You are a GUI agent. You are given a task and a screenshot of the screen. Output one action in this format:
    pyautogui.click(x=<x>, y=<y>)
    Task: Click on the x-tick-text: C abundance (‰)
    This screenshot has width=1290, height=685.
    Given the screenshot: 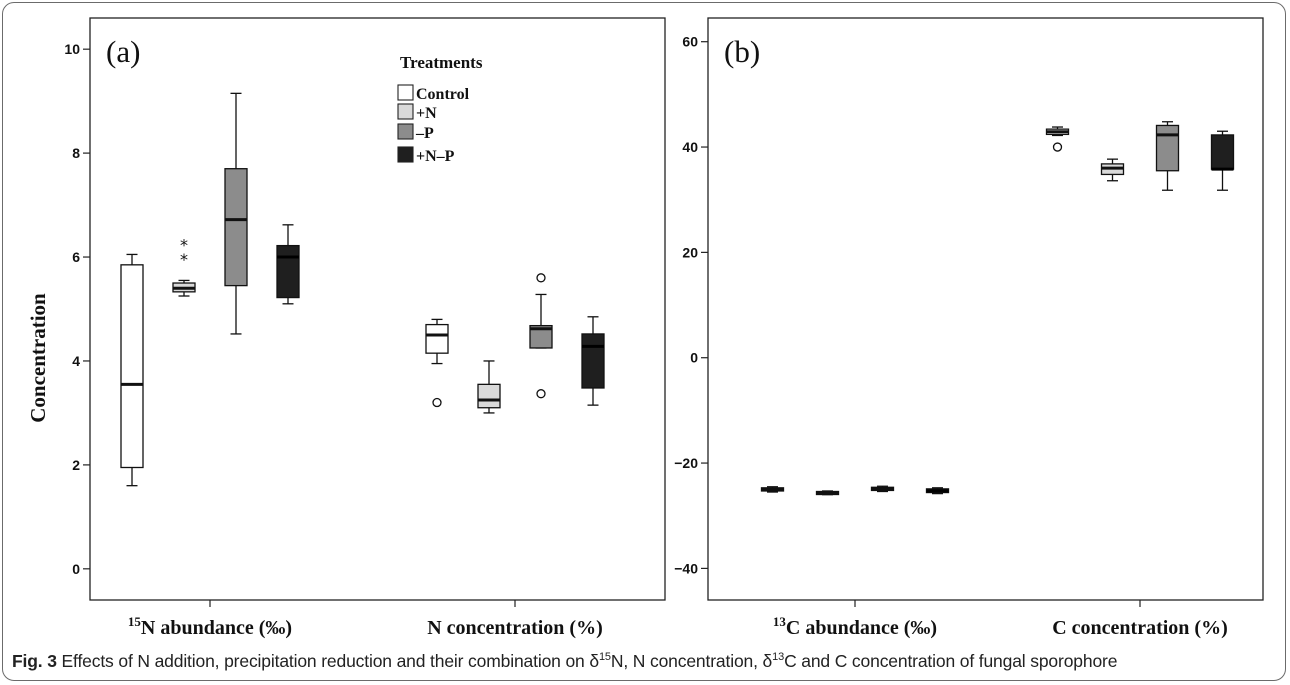 What is the action you would take?
    pyautogui.click(x=861, y=628)
    